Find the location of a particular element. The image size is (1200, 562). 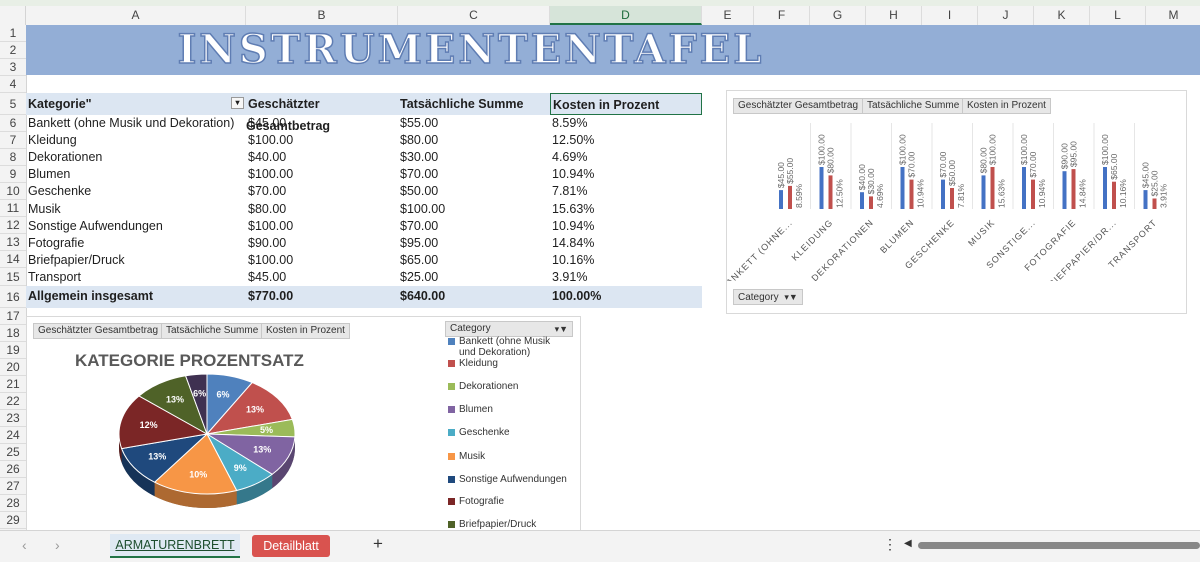

column-header-m: M is located at coordinates (1173, 15).